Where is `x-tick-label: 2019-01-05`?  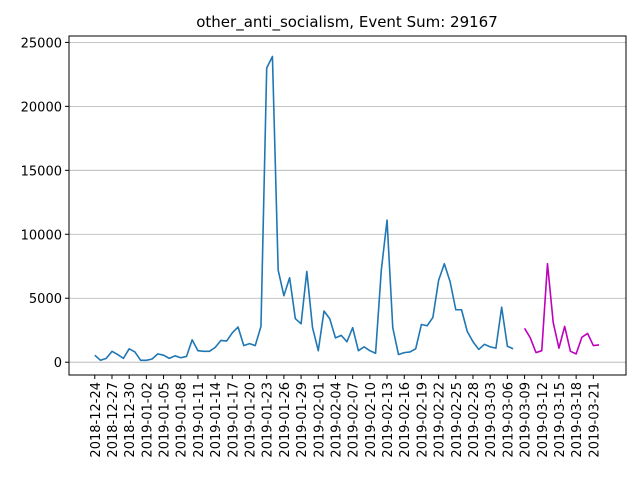
x-tick-label: 2019-01-05 is located at coordinates (165, 420).